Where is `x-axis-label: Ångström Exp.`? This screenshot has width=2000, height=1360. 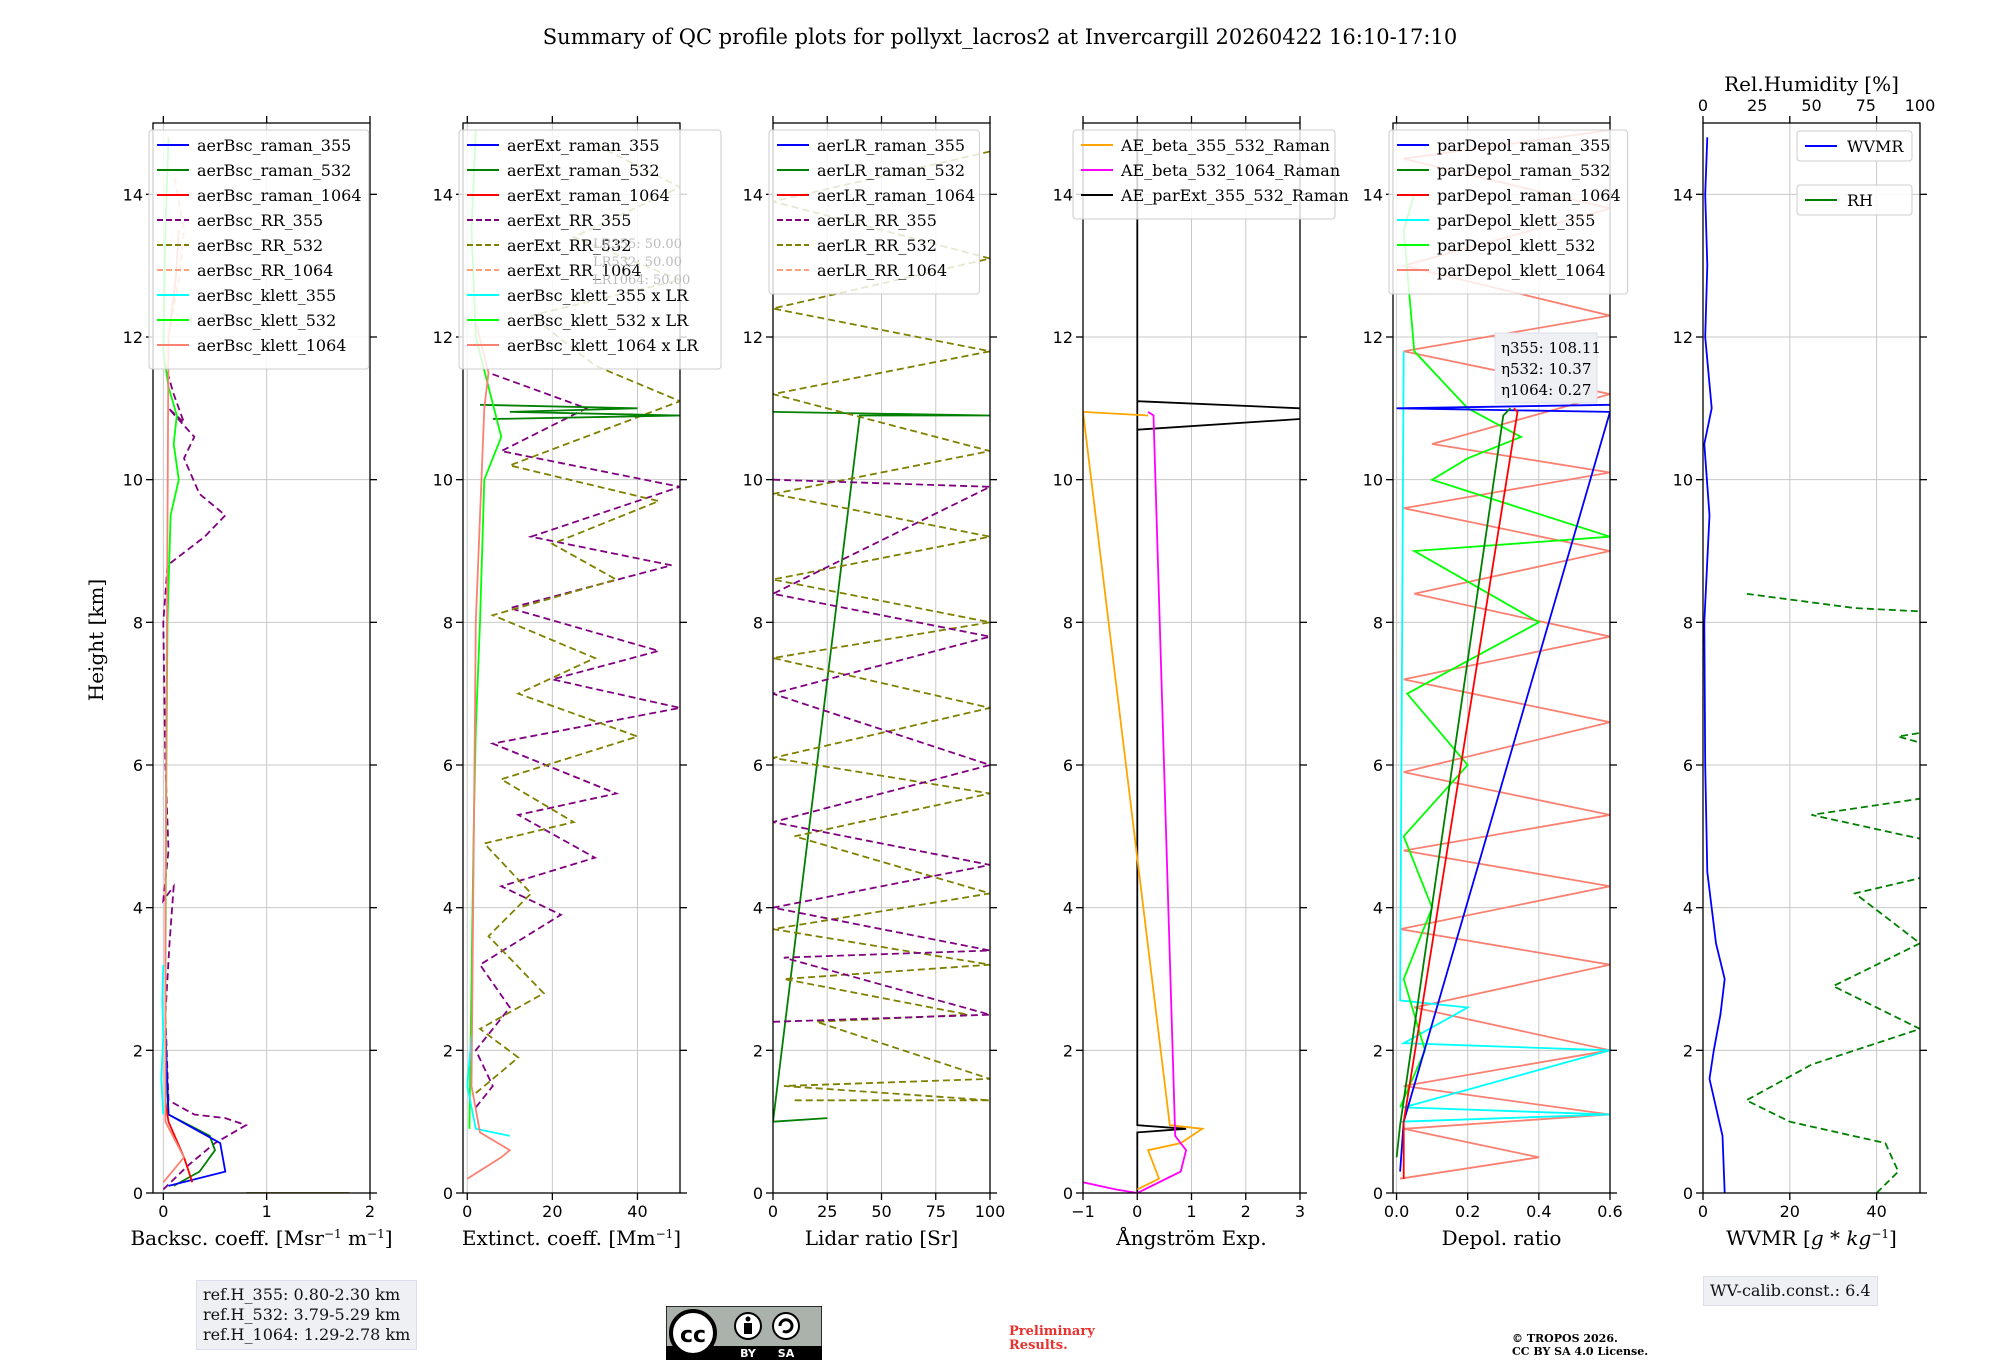
x-axis-label: Ångström Exp. is located at coordinates (1190, 1237).